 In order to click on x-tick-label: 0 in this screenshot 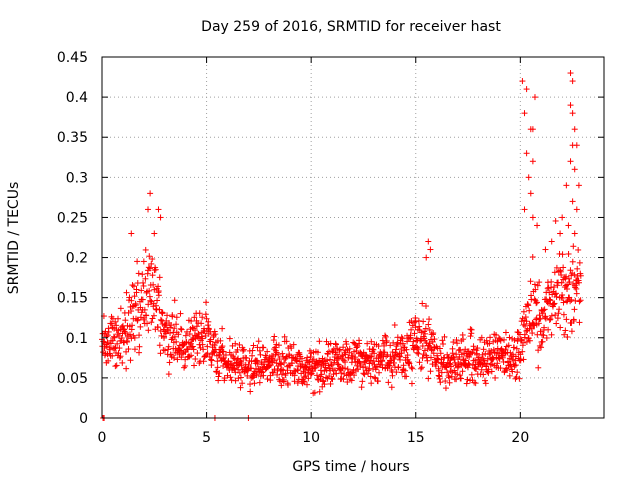, I will do `click(102, 438)`.